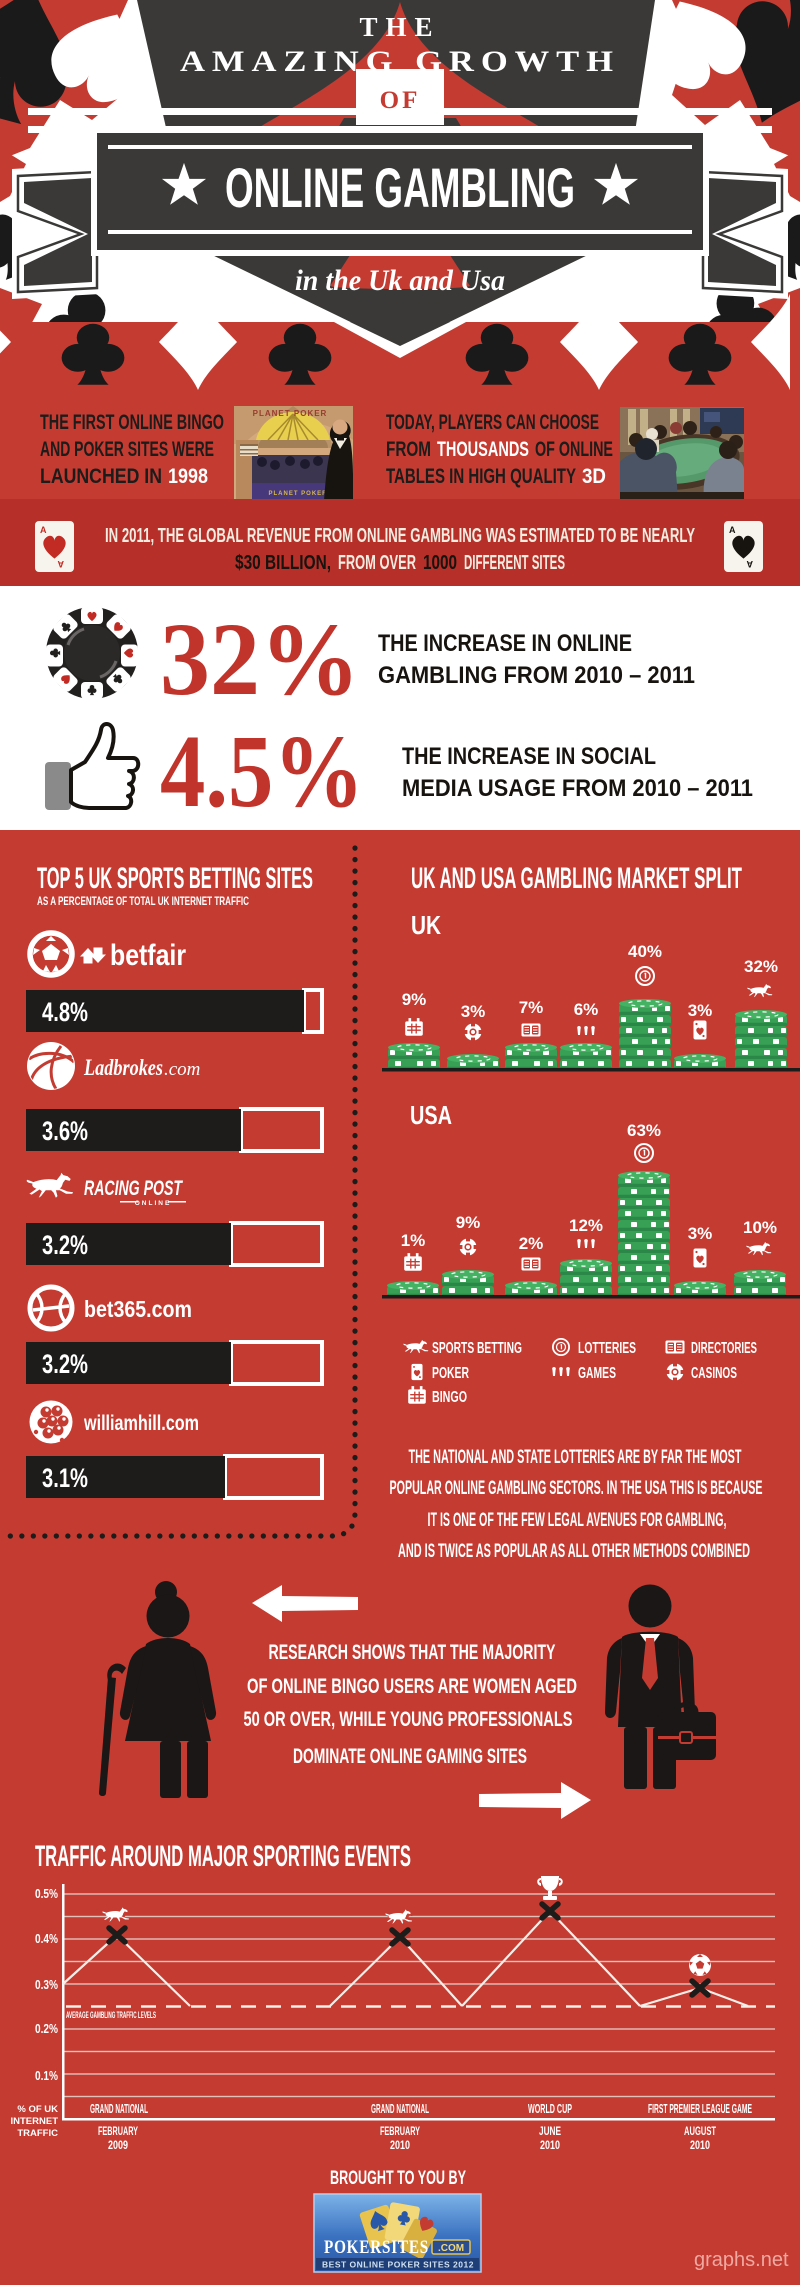 The image size is (800, 2285). I want to click on svg-text: 1000, so click(440, 563).